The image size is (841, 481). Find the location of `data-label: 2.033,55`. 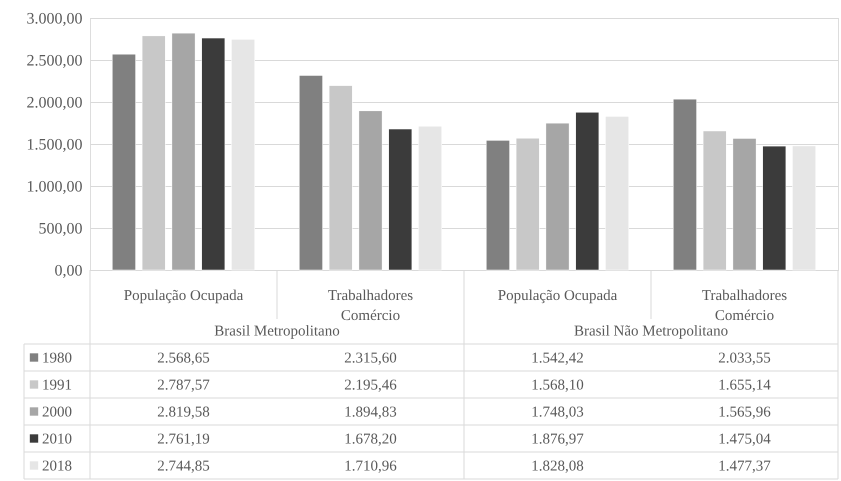

data-label: 2.033,55 is located at coordinates (744, 358).